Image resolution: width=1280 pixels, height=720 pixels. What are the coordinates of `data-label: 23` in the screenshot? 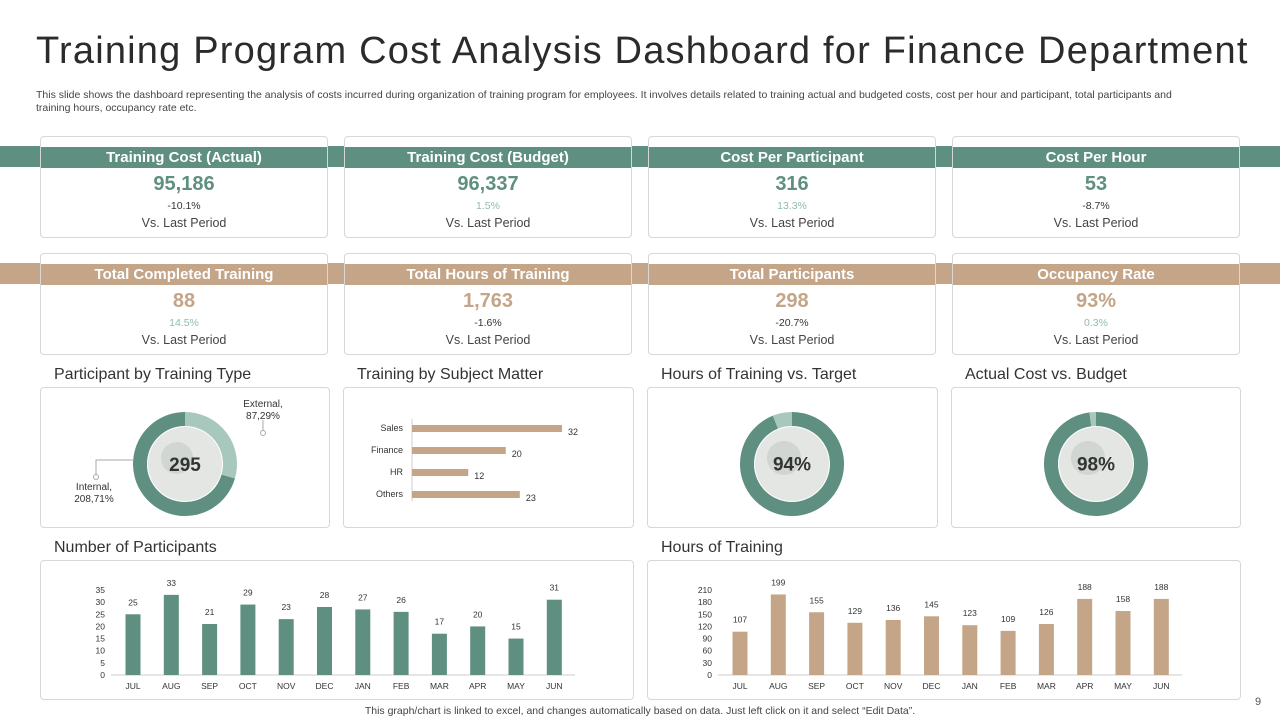 It's located at (531, 498).